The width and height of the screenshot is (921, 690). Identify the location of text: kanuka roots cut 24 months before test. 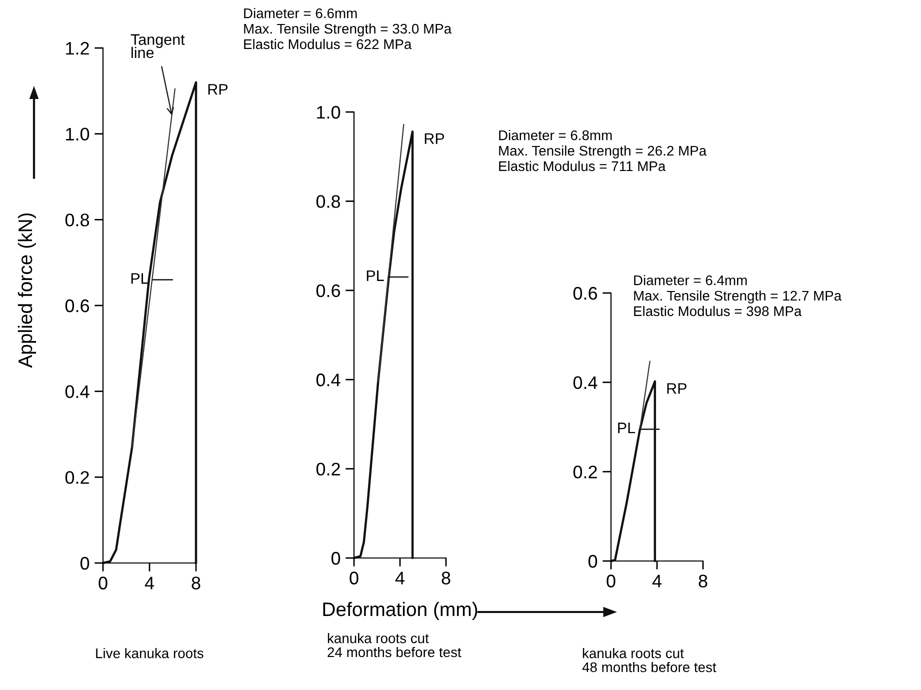
(395, 645).